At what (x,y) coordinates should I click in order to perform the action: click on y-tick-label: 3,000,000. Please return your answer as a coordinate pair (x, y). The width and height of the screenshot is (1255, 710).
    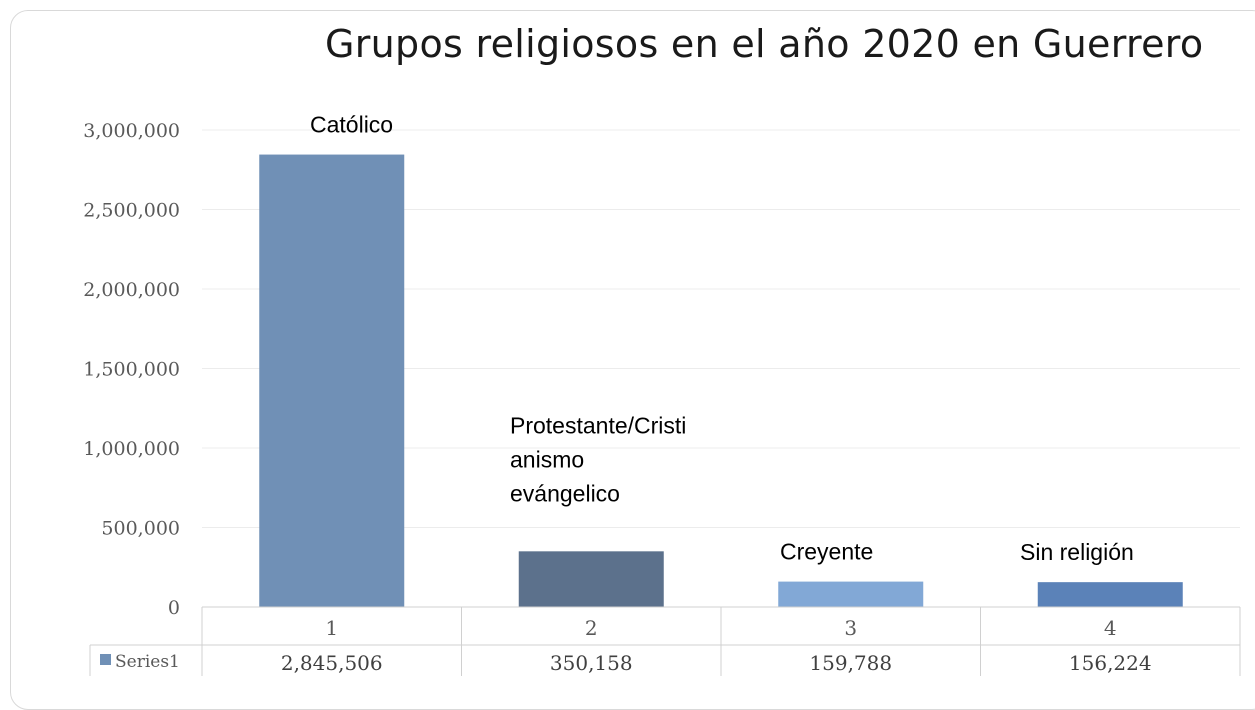
    Looking at the image, I should click on (131, 131).